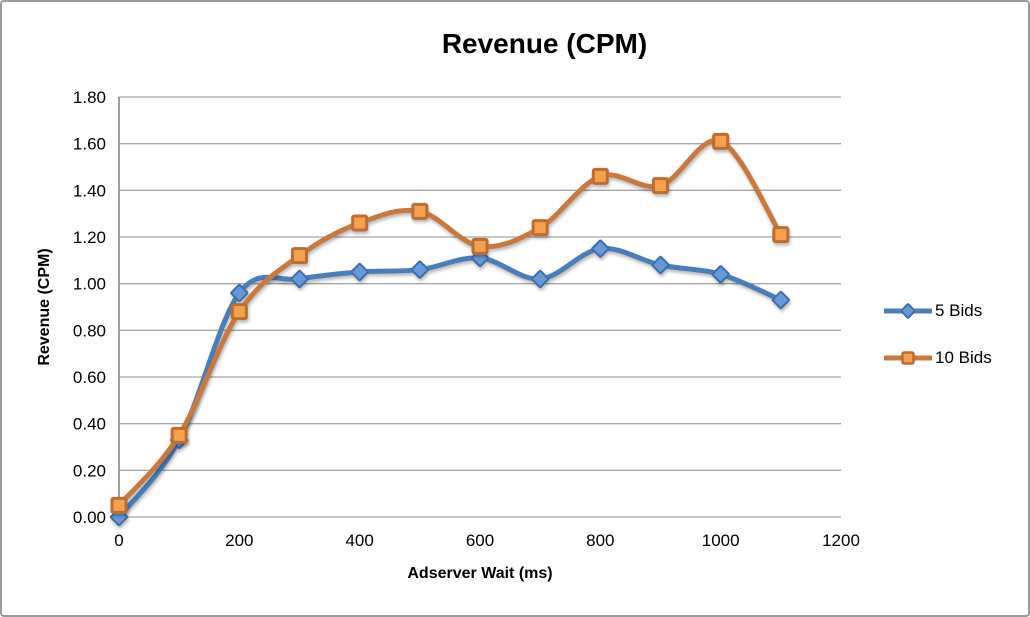 This screenshot has width=1030, height=617. What do you see at coordinates (118, 540) in the screenshot?
I see `x-tick-label: 0` at bounding box center [118, 540].